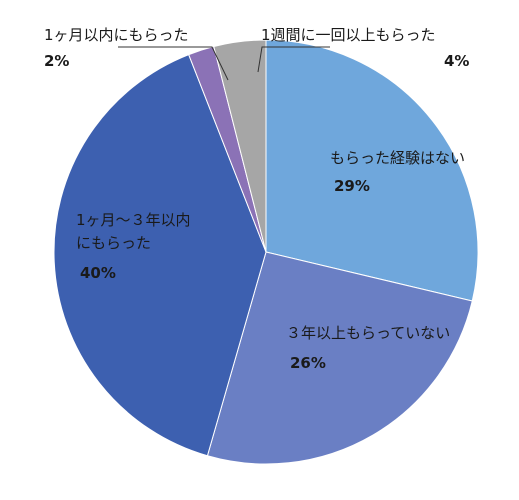 This screenshot has height=500, width=519. Describe the element at coordinates (98, 273) in the screenshot. I see `slice-value-1month-3years: 40%` at that location.